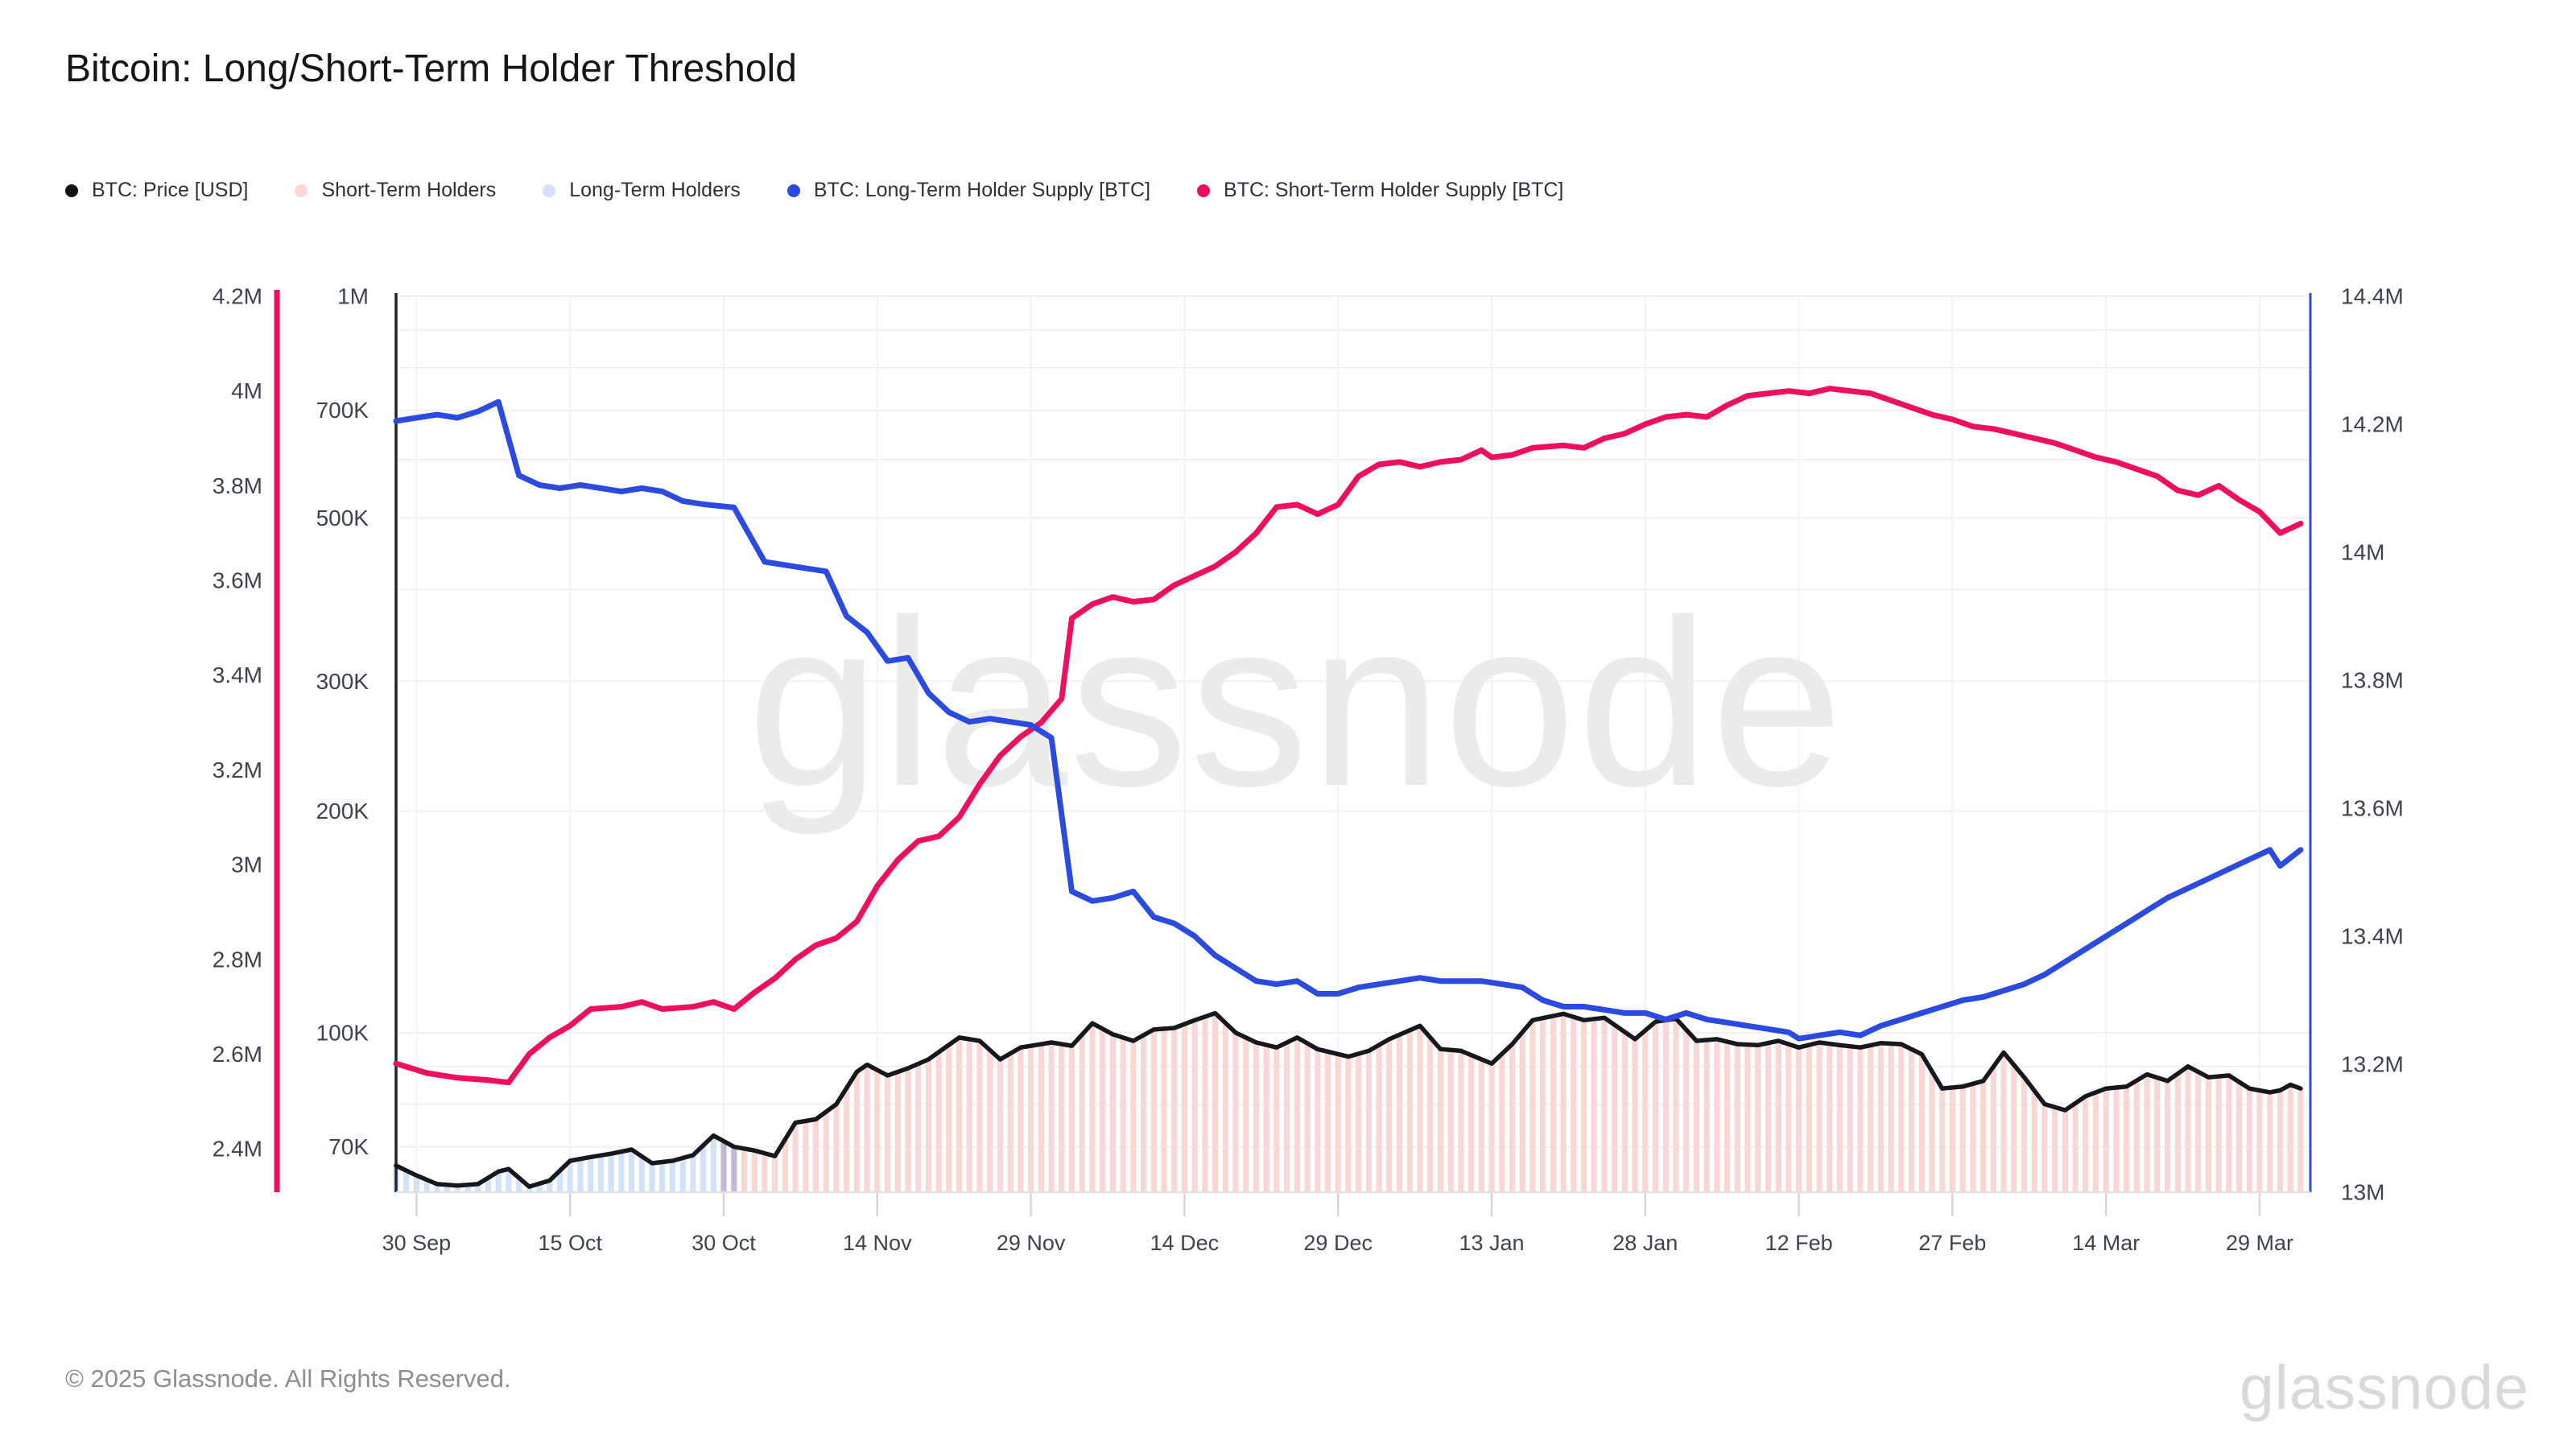 Image resolution: width=2576 pixels, height=1449 pixels. I want to click on legend-label: BTC: Short-Term Holder Supply [BTC], so click(1394, 190).